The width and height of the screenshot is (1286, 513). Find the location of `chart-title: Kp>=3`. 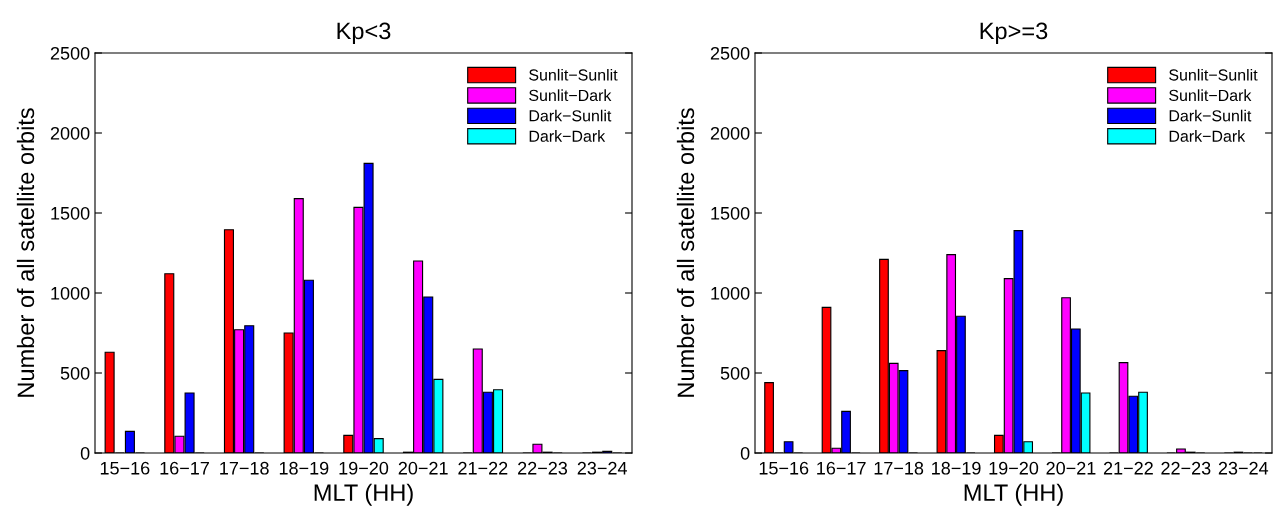

chart-title: Kp>=3 is located at coordinates (1014, 33).